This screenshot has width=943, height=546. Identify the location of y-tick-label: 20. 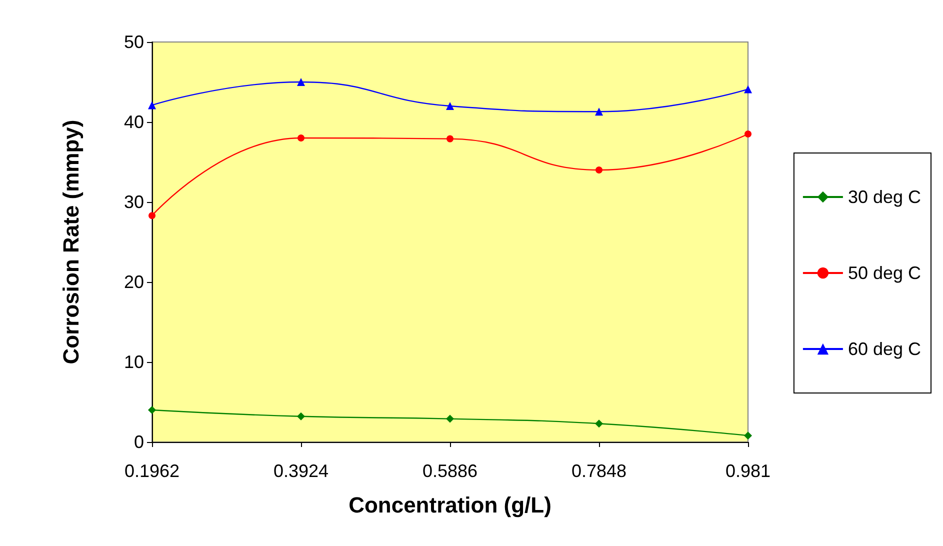
(134, 282).